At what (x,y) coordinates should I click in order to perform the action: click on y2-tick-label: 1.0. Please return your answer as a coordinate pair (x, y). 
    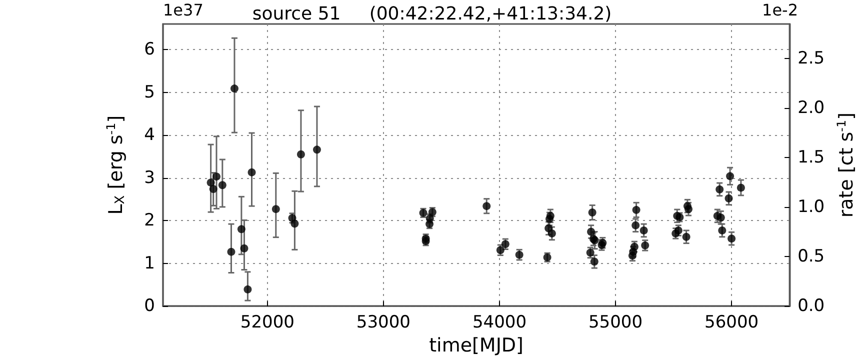
    Looking at the image, I should click on (811, 207).